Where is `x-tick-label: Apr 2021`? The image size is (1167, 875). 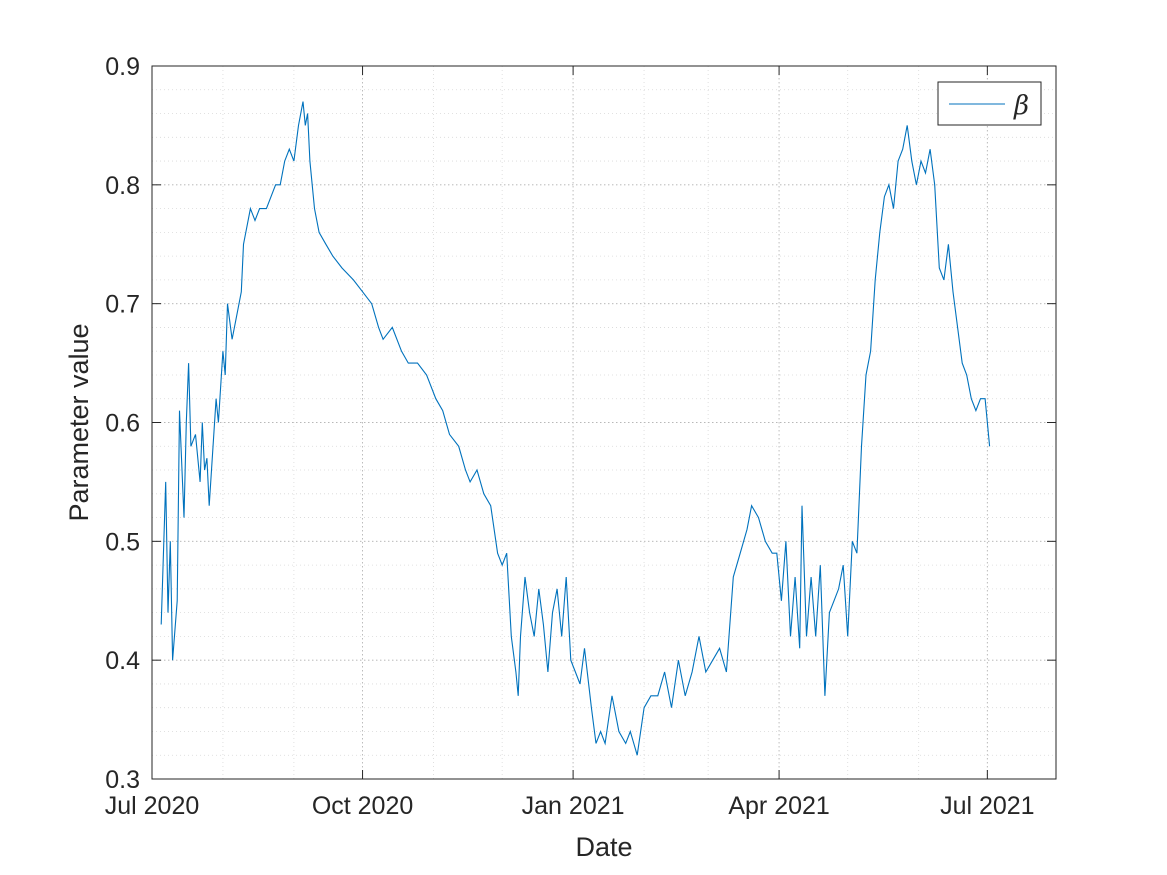
x-tick-label: Apr 2021 is located at coordinates (778, 806).